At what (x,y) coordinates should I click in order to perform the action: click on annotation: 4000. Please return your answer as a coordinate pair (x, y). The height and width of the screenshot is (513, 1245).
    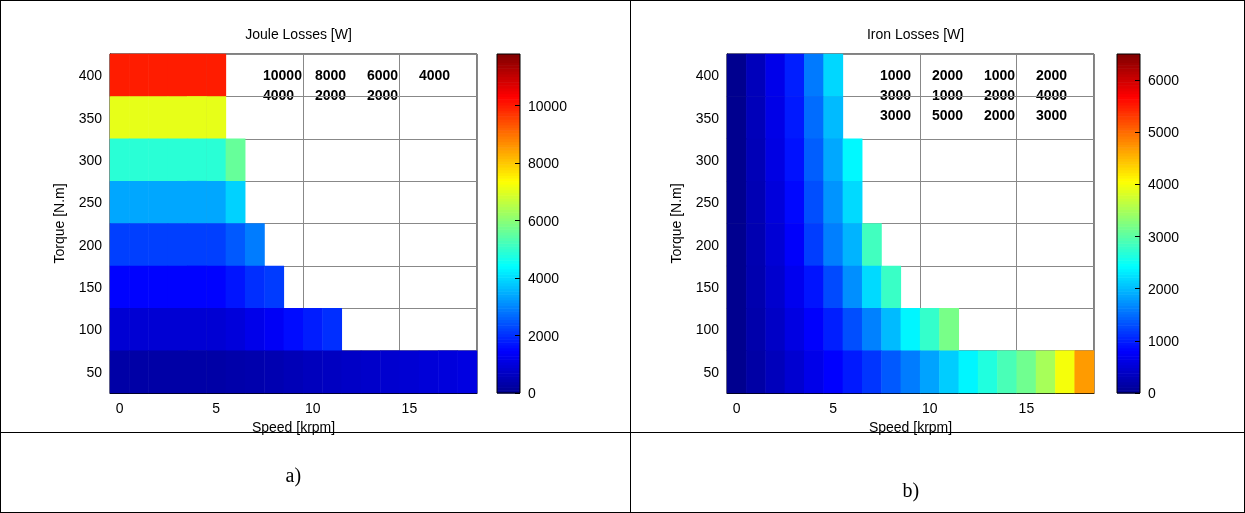
    Looking at the image, I should click on (435, 75).